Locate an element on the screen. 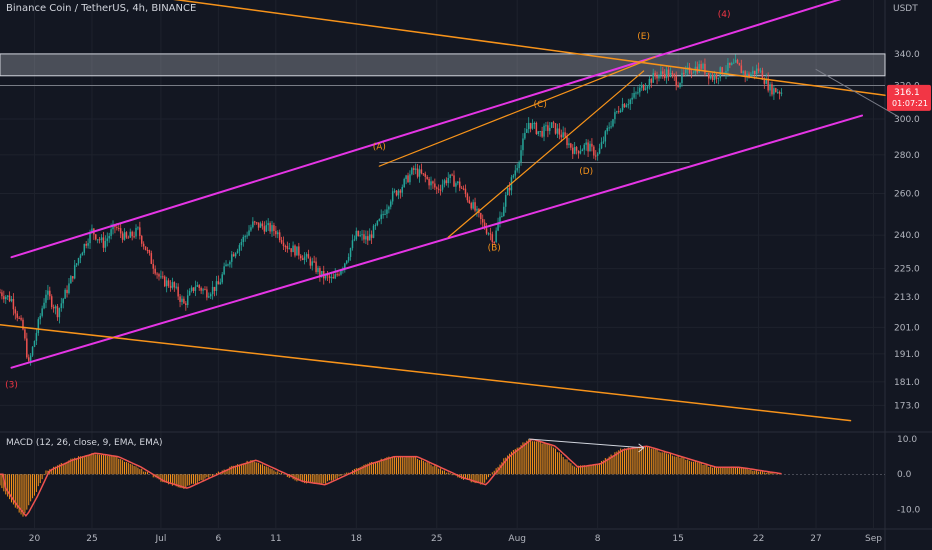  last-price-badge is located at coordinates (909, 97).